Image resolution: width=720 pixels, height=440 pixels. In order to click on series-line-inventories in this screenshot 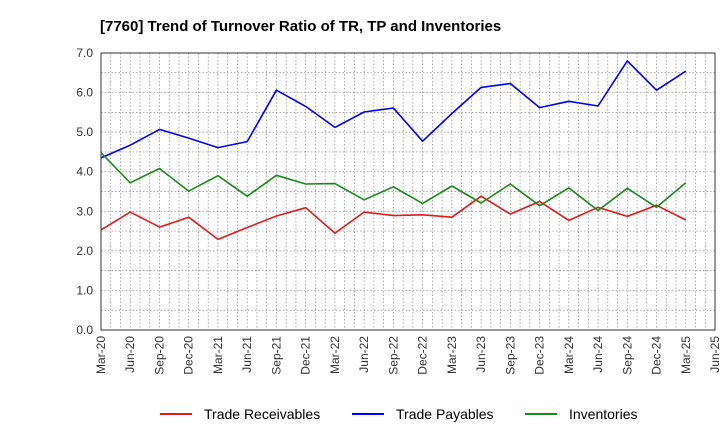, I will do `click(393, 182)`.